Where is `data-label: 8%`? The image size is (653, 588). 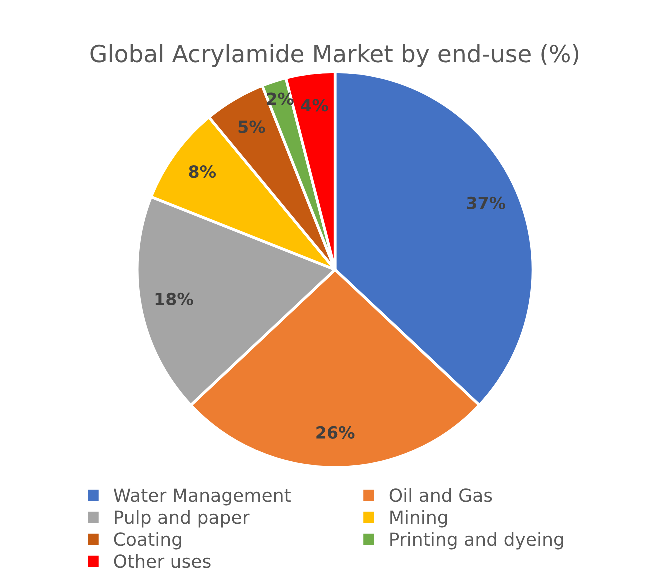 data-label: 8% is located at coordinates (202, 172).